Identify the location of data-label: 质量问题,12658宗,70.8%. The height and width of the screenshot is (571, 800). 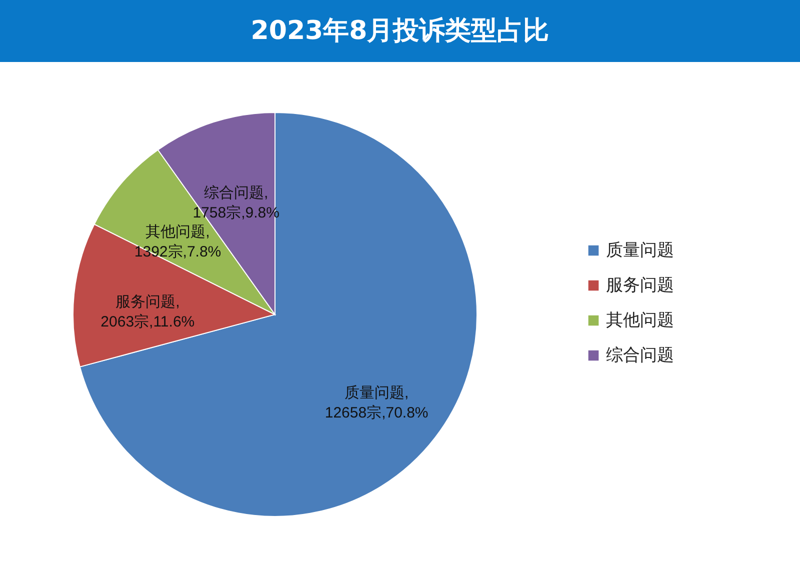
(376, 403).